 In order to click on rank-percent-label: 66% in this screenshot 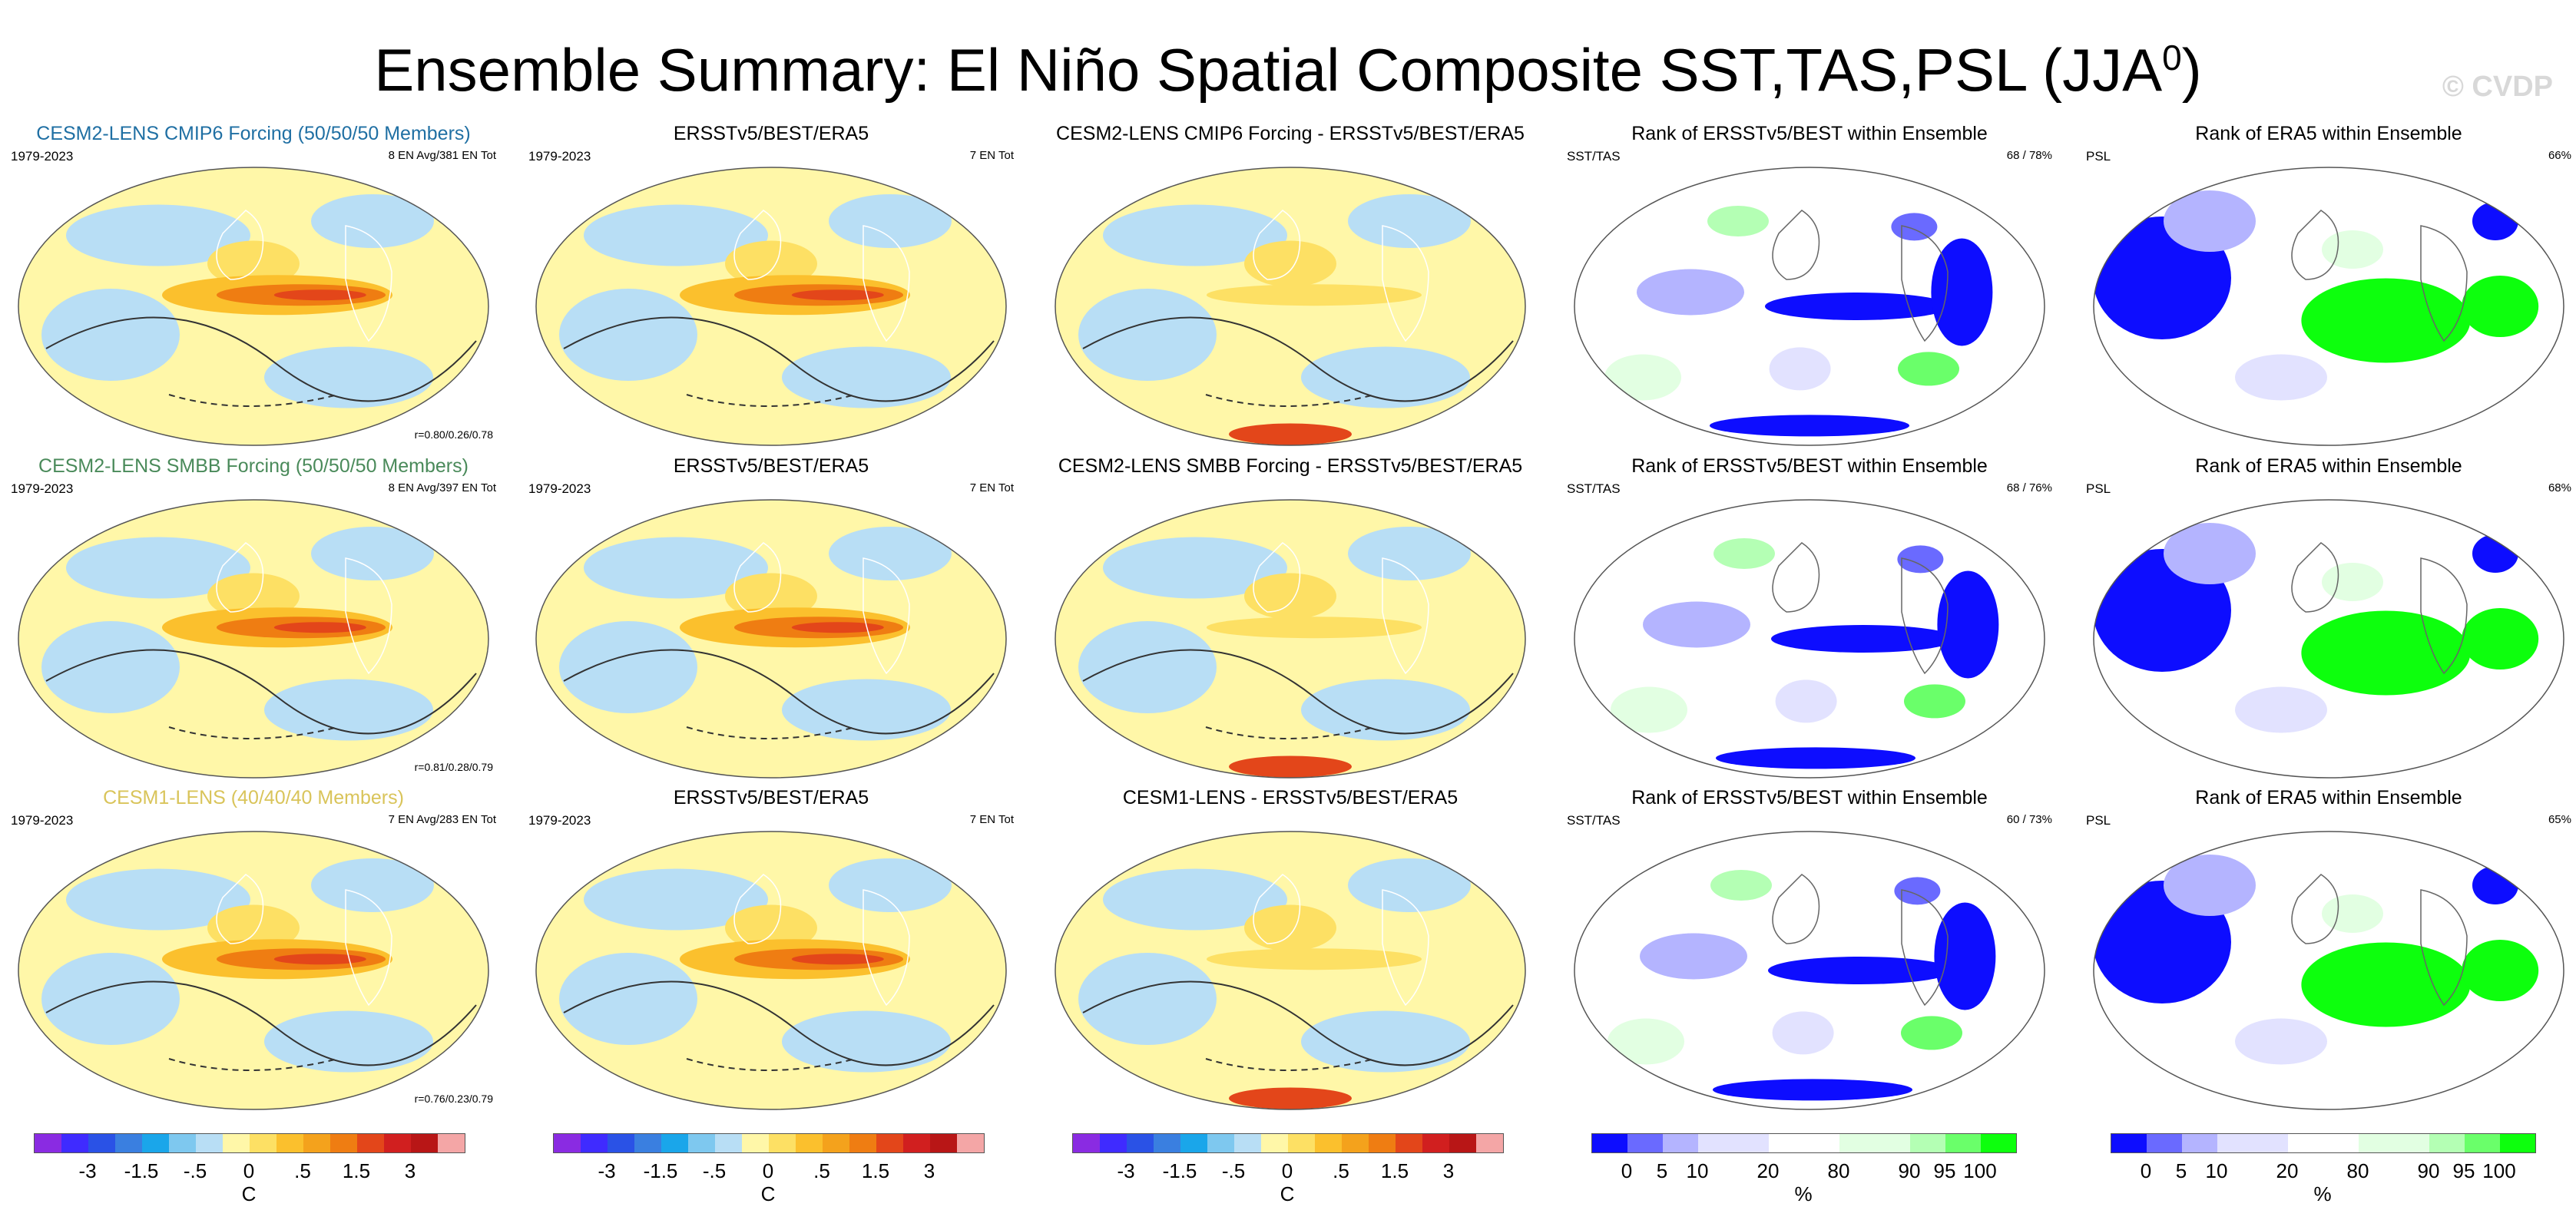, I will do `click(2560, 155)`.